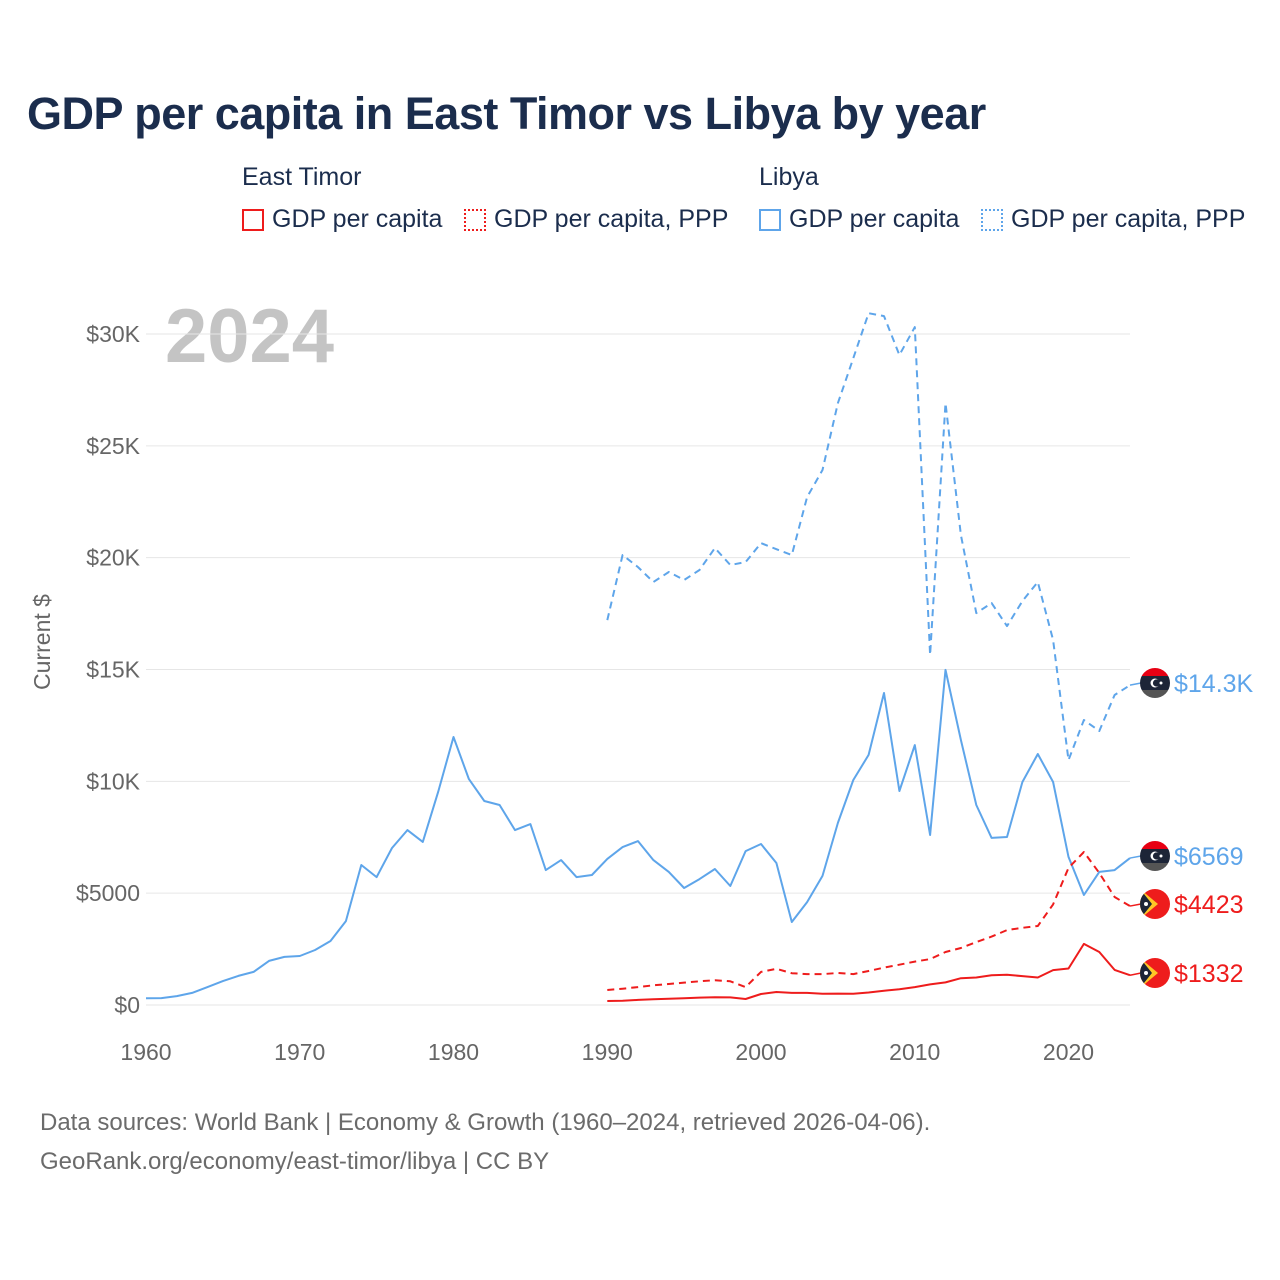 The image size is (1280, 1280). Describe the element at coordinates (113, 446) in the screenshot. I see `y-tick-label: $25K` at that location.